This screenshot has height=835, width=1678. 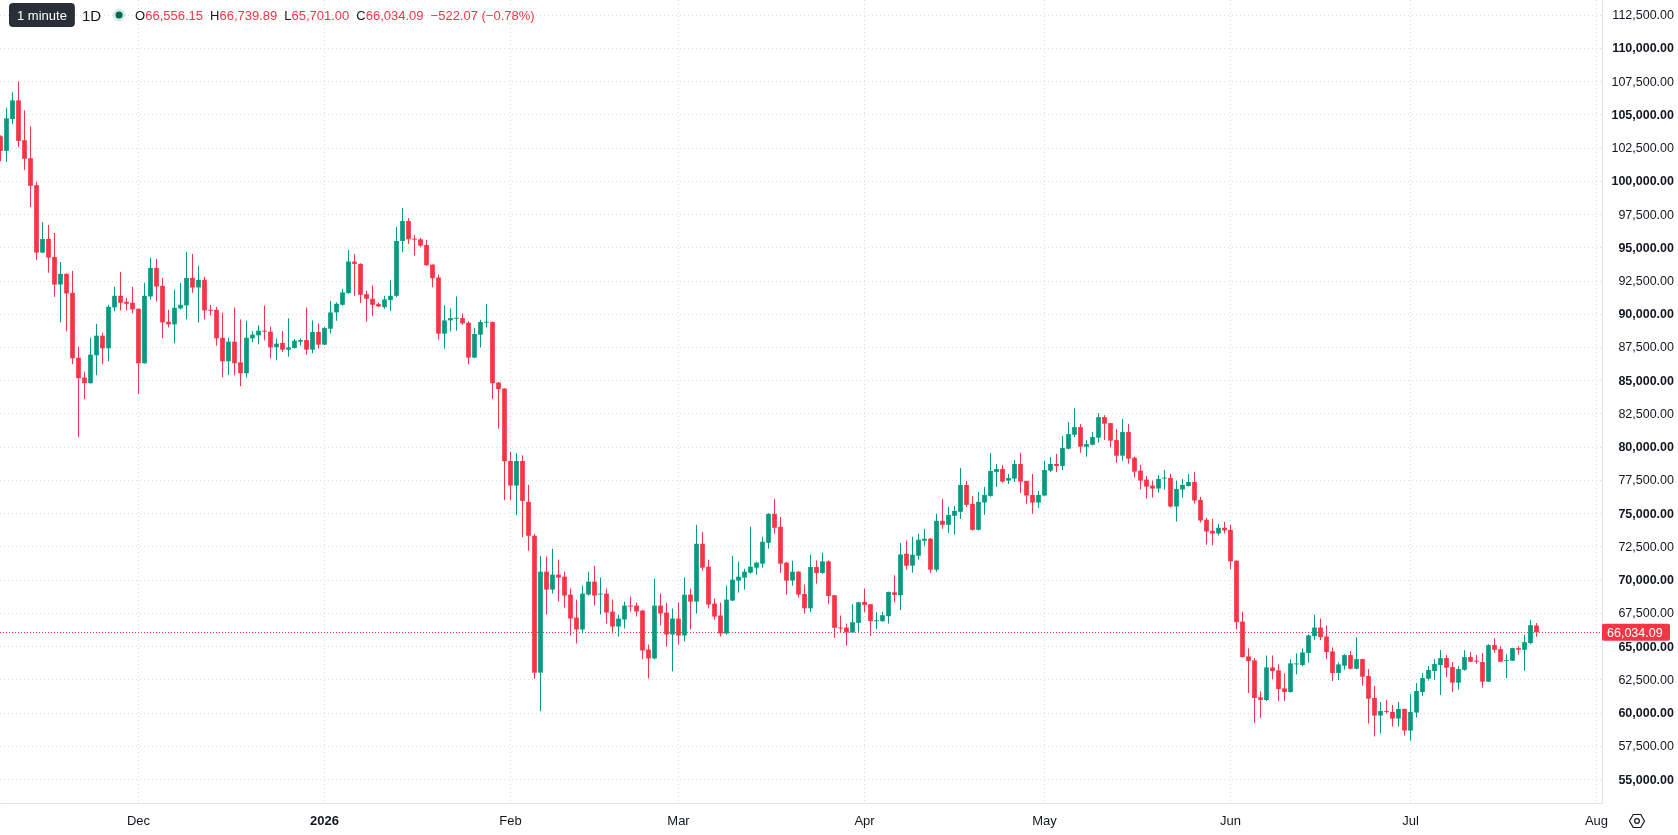 What do you see at coordinates (1646, 580) in the screenshot?
I see `y-tick-label: 70,000.00` at bounding box center [1646, 580].